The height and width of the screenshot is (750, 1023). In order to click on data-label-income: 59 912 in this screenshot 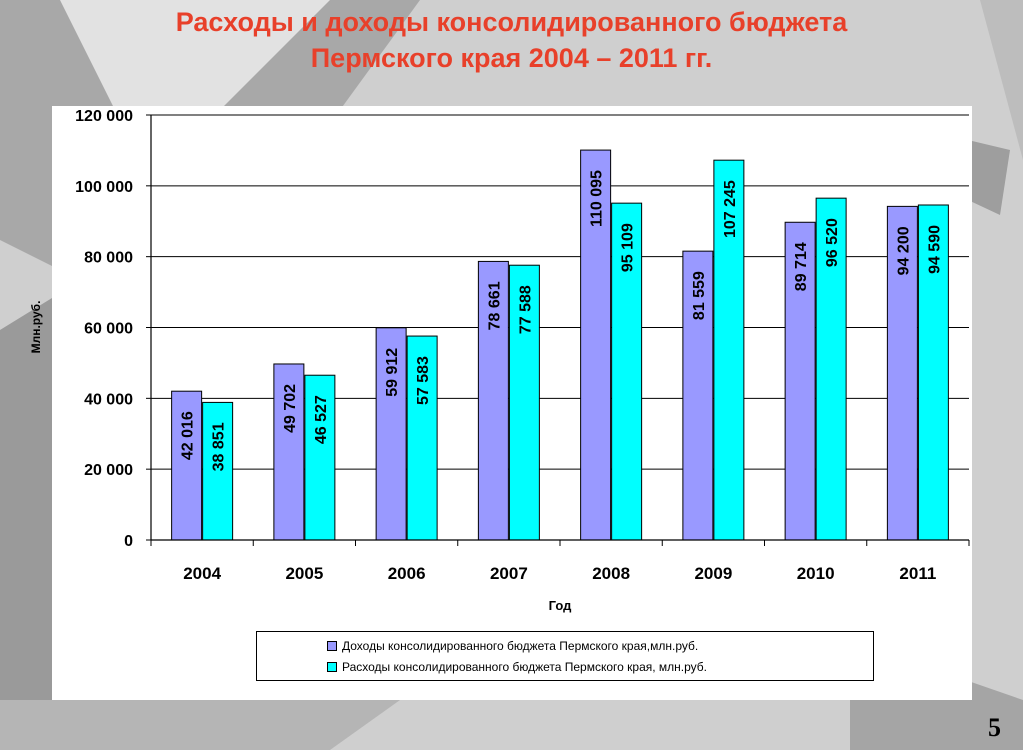, I will do `click(392, 372)`.